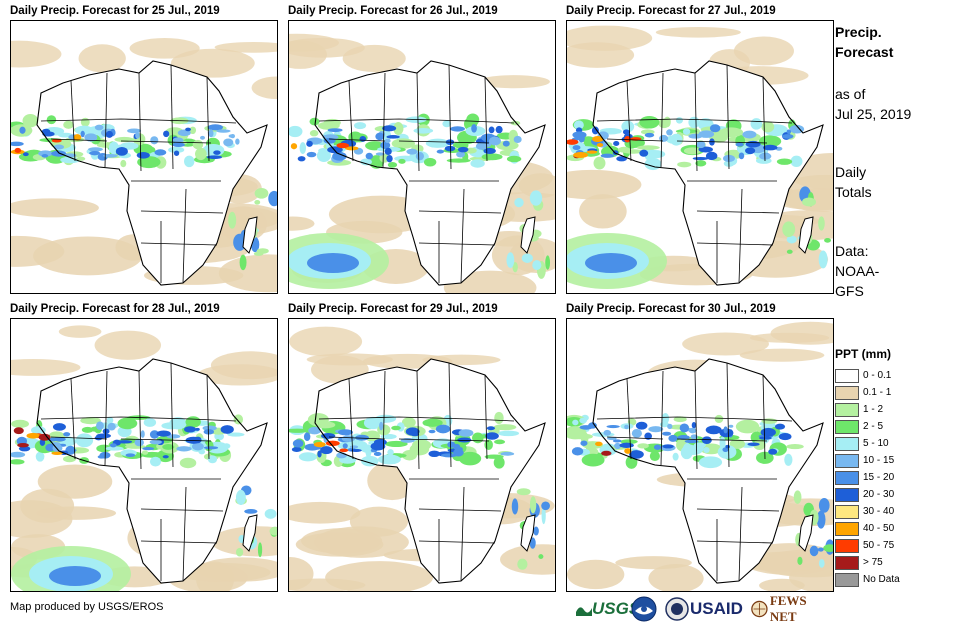 The height and width of the screenshot is (626, 967). I want to click on legend-item: 5 - 10, so click(897, 443).